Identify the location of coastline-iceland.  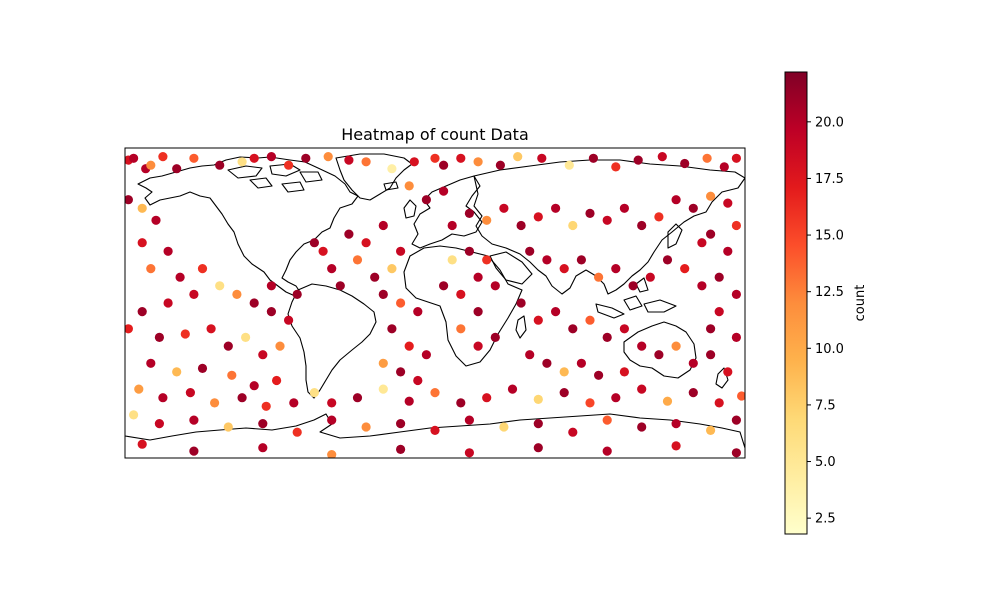
(391, 186).